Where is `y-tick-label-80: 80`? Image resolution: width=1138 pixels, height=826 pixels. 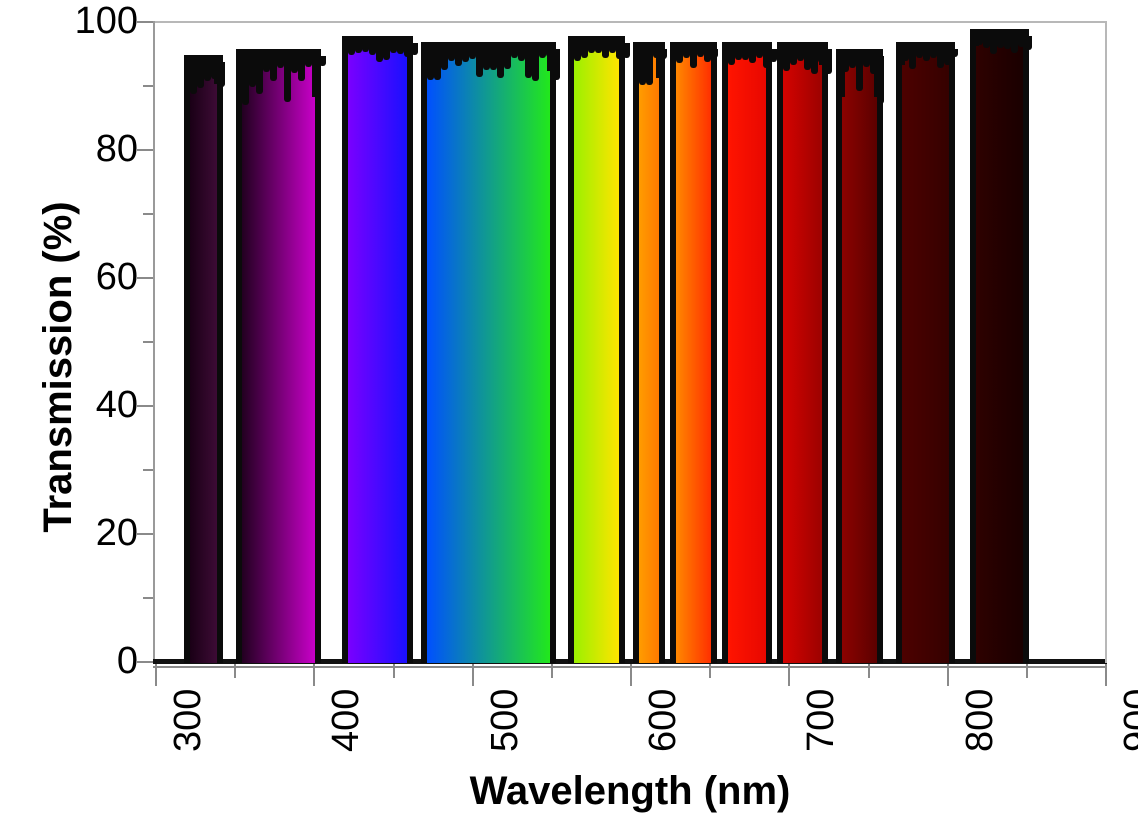 y-tick-label-80: 80 is located at coordinates (116, 149).